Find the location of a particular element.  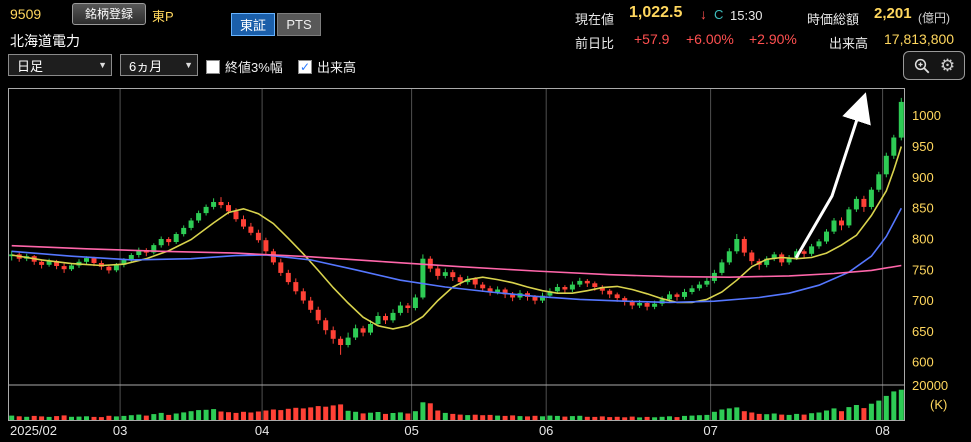

current-price-label: 現在値 is located at coordinates (595, 19).